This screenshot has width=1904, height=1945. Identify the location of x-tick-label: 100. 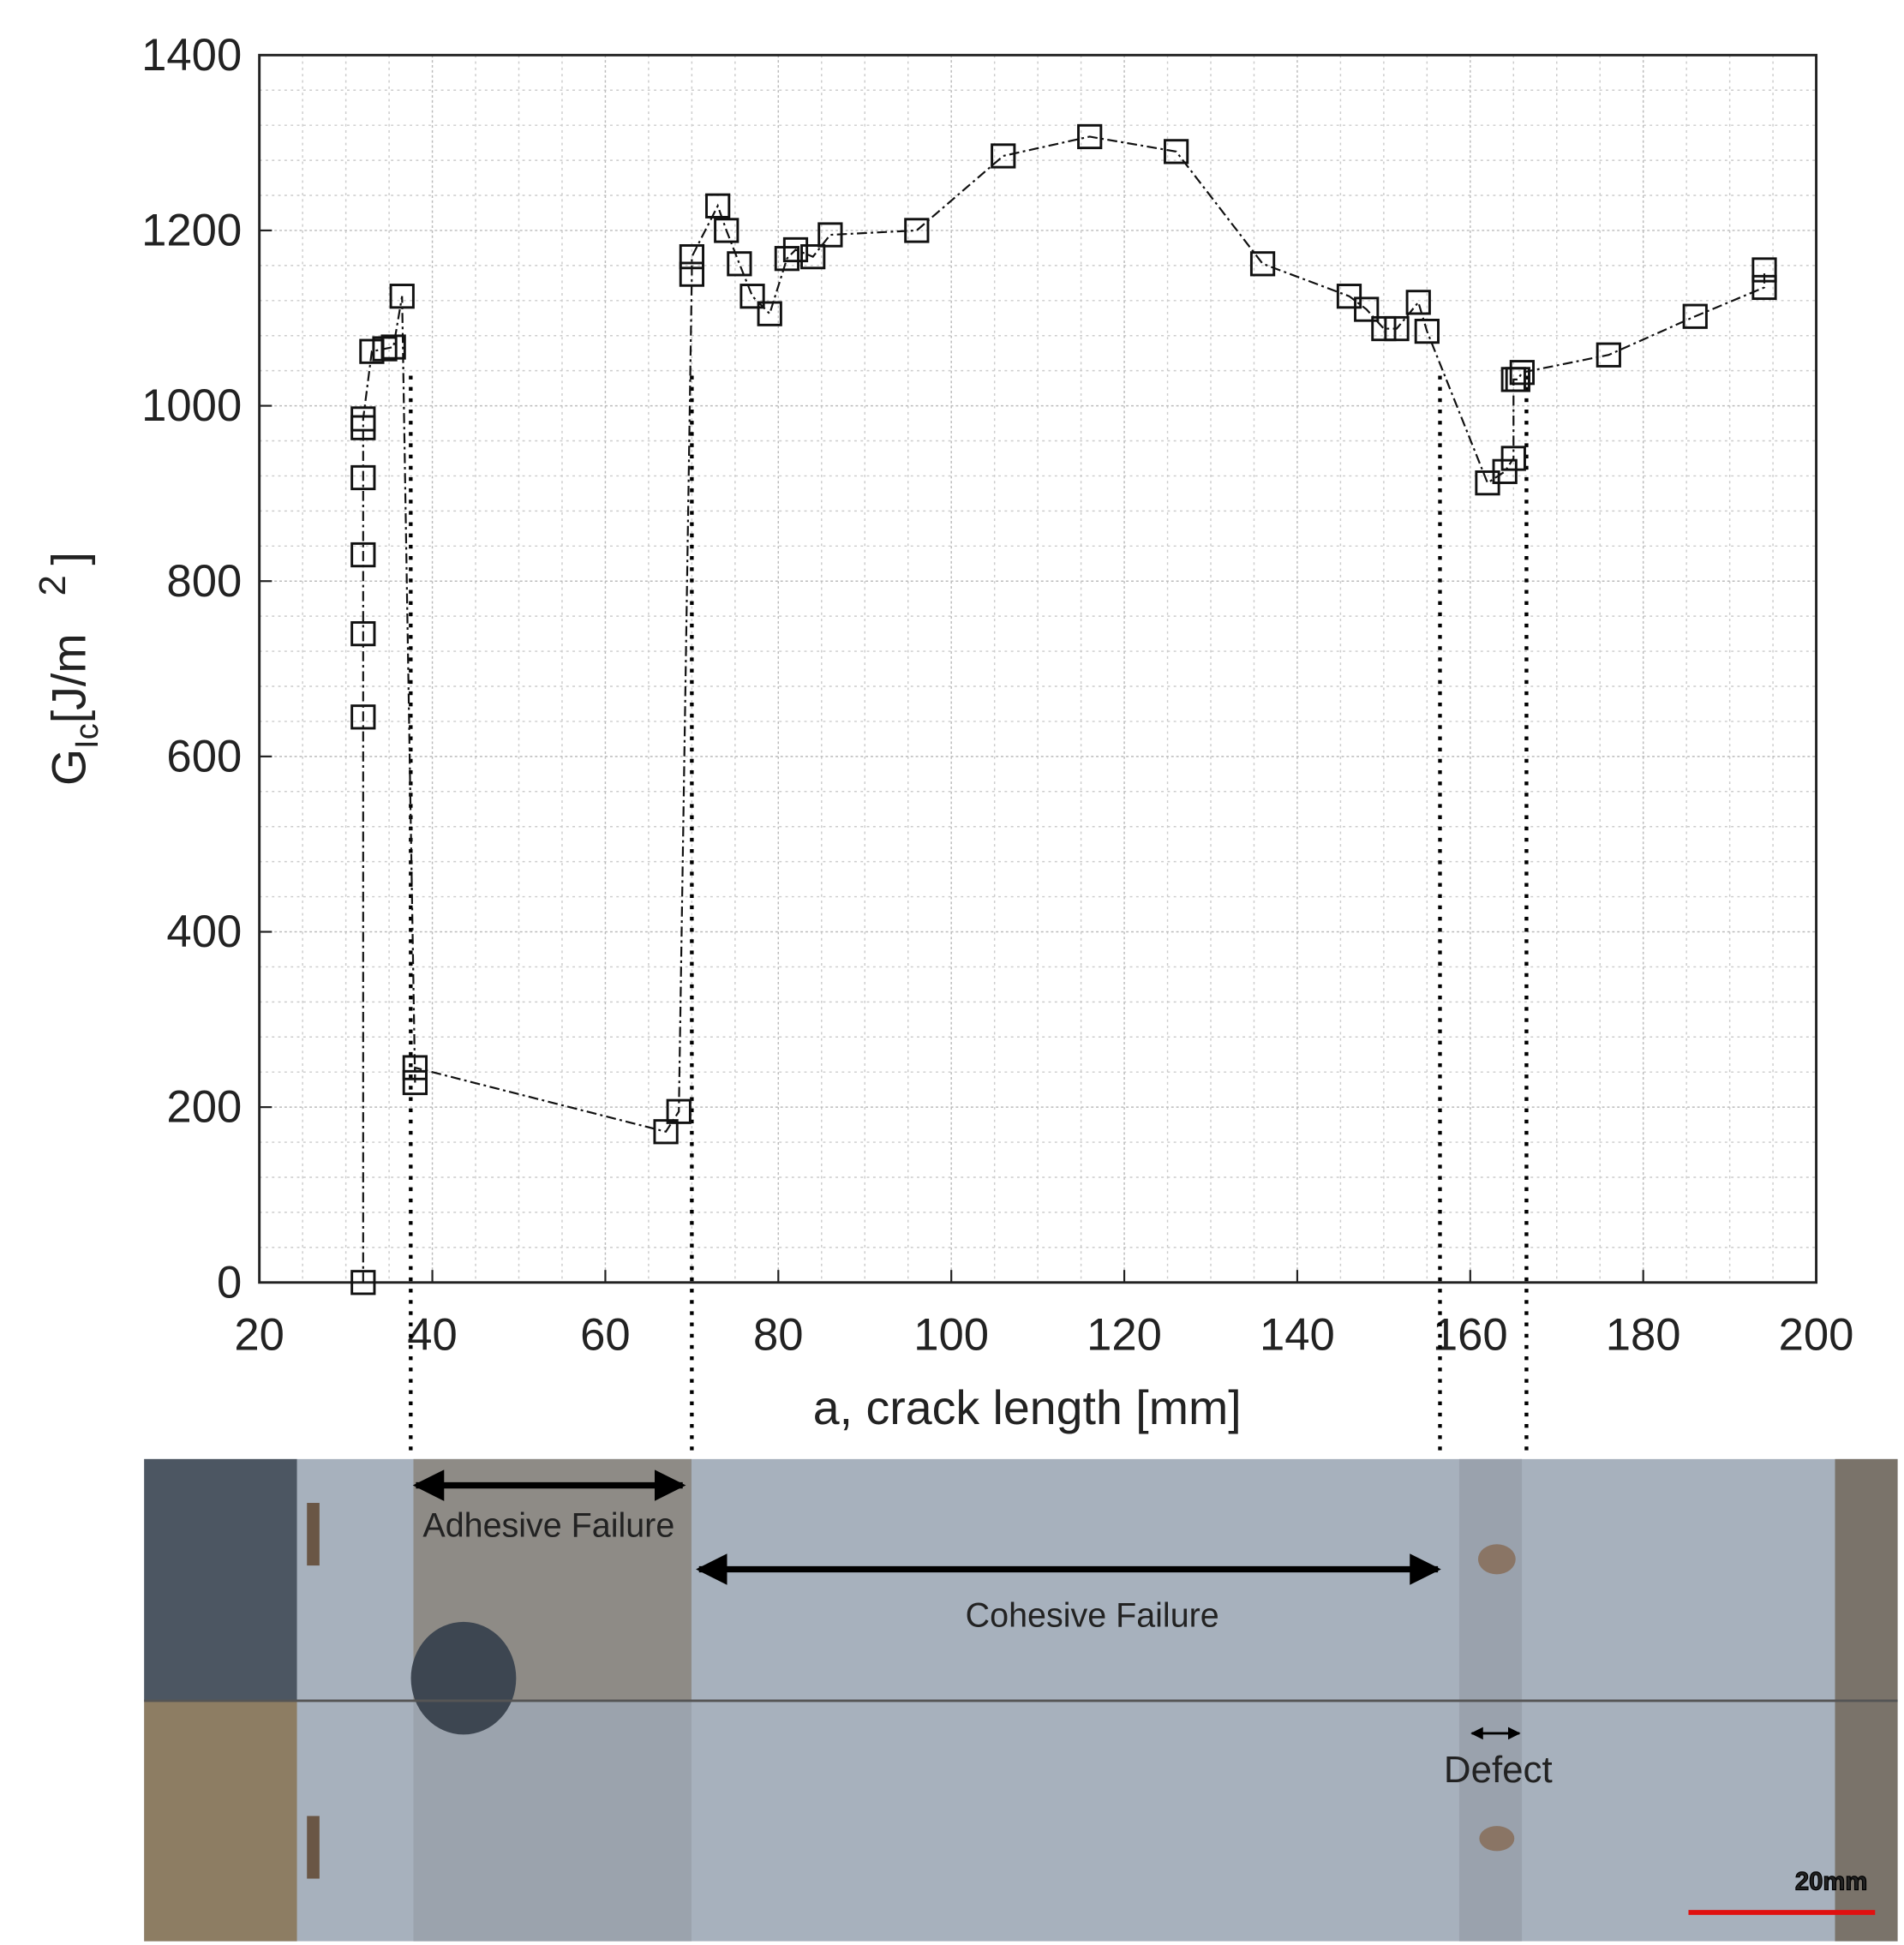
(951, 1335).